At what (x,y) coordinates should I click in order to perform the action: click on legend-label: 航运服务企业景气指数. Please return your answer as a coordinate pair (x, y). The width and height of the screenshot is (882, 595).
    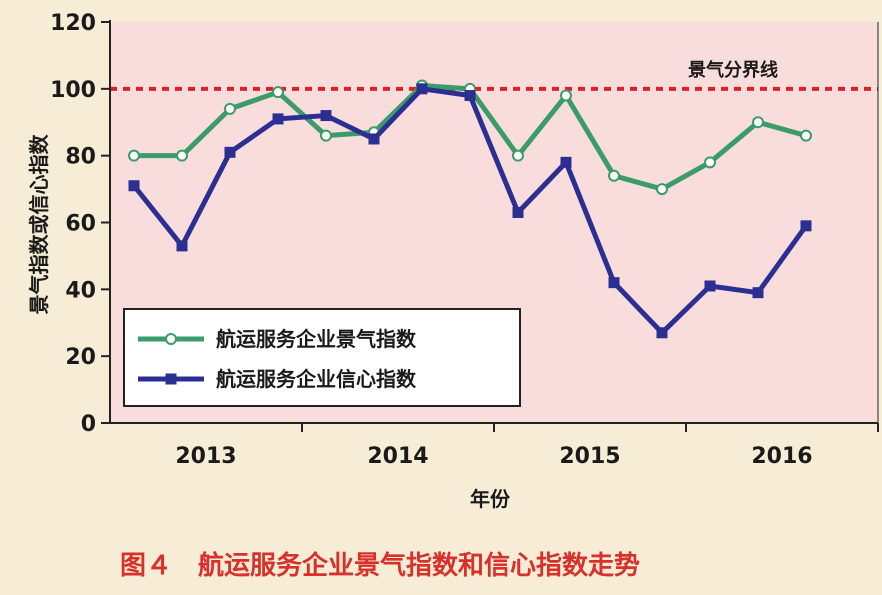
    Looking at the image, I should click on (316, 339).